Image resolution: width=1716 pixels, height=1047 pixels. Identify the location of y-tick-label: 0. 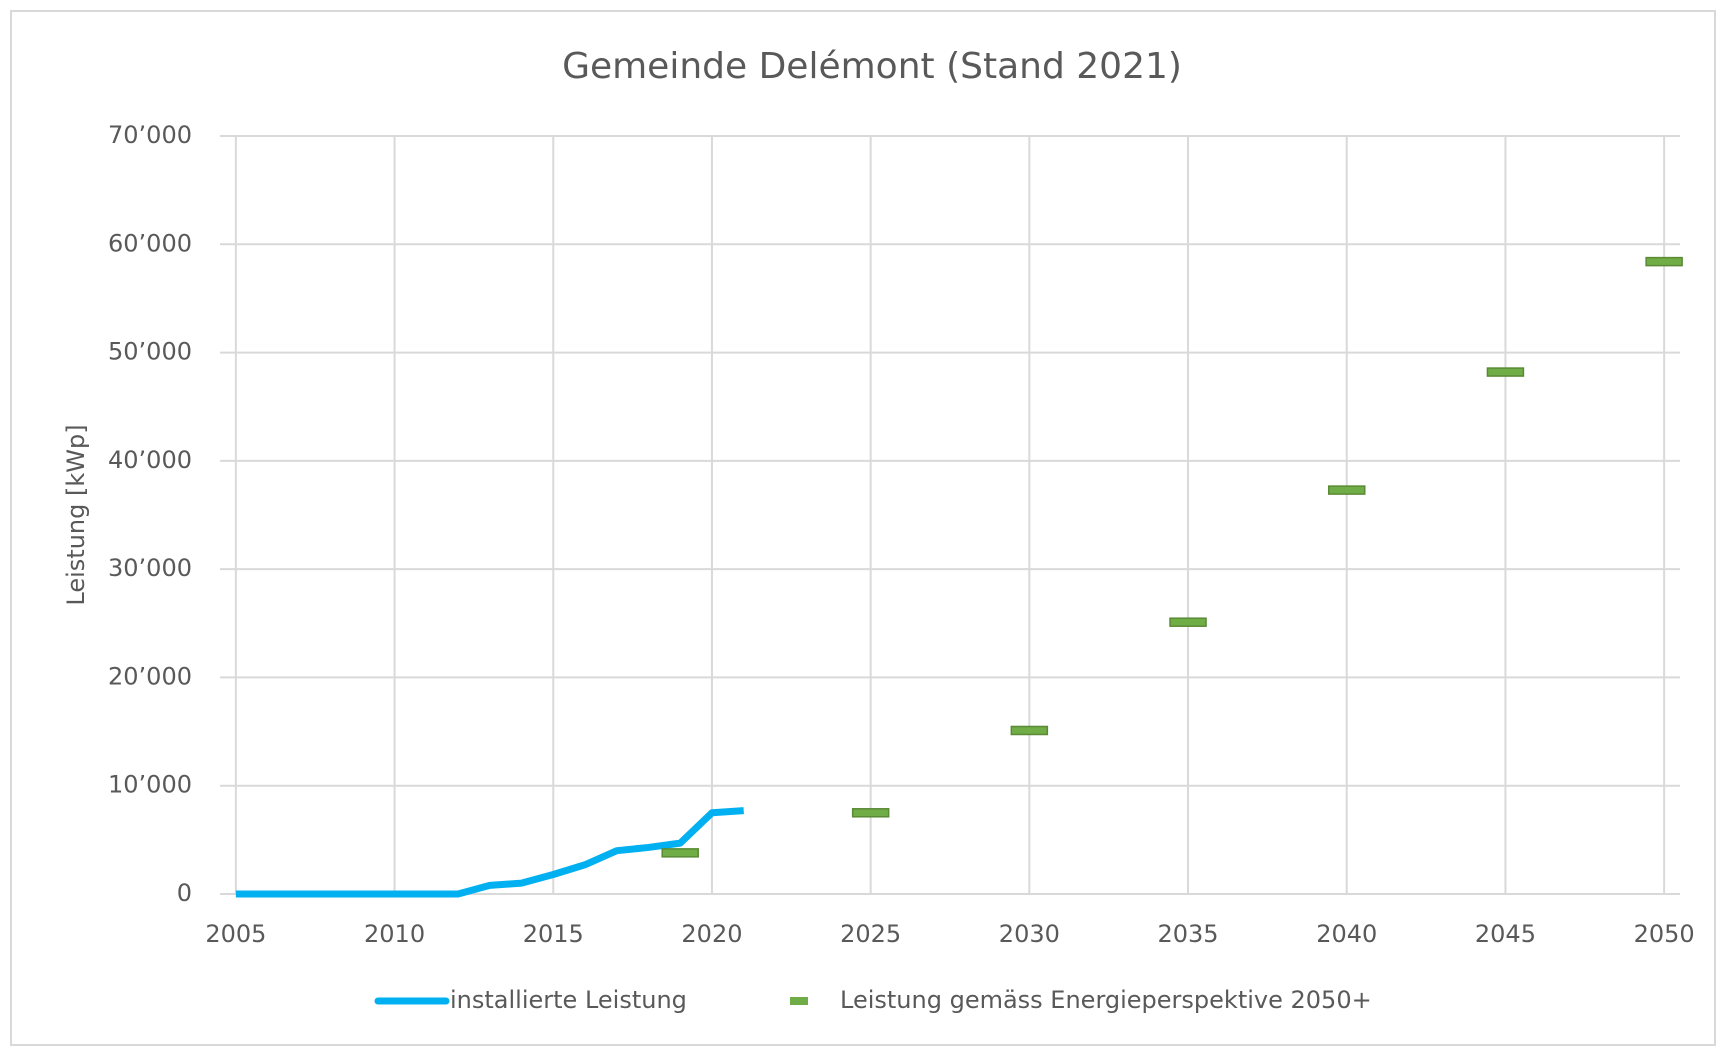
(184, 893).